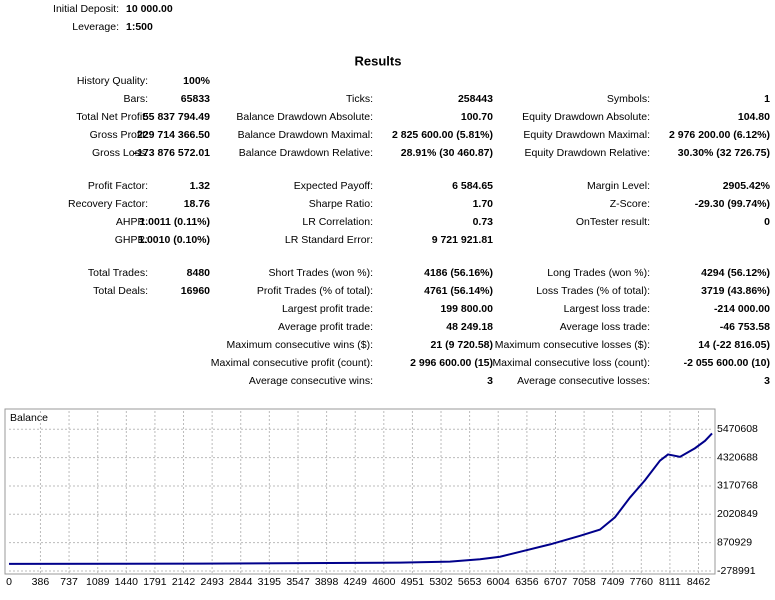 This screenshot has height=600, width=775. I want to click on label: OnTester result:, so click(613, 222).